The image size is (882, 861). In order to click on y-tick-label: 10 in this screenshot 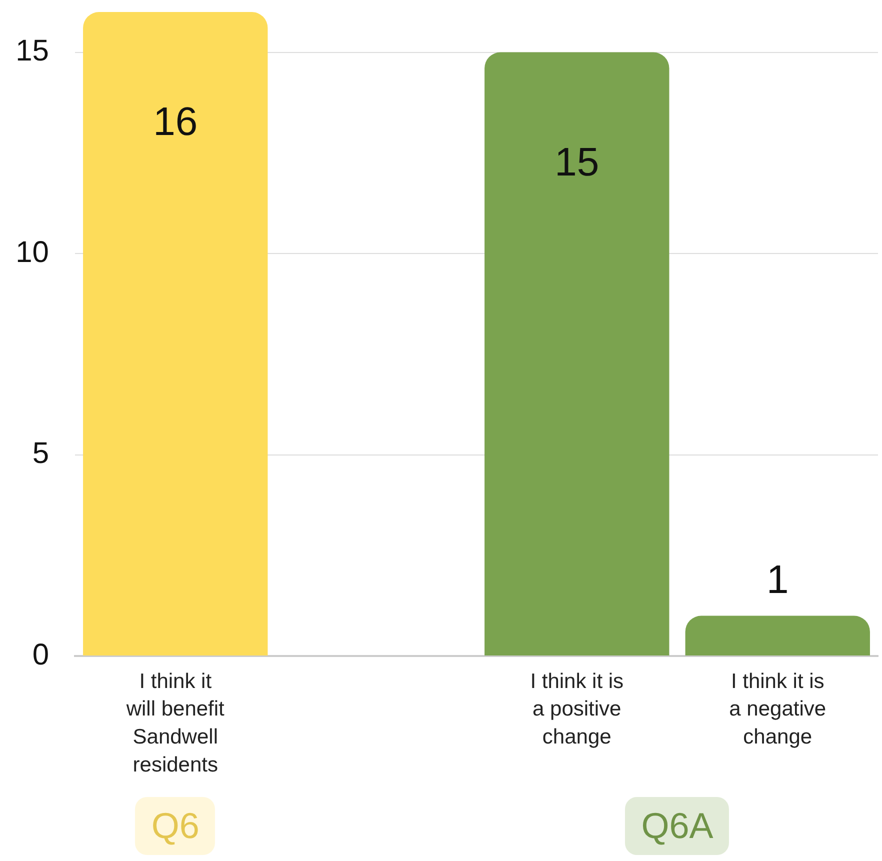, I will do `click(32, 252)`.